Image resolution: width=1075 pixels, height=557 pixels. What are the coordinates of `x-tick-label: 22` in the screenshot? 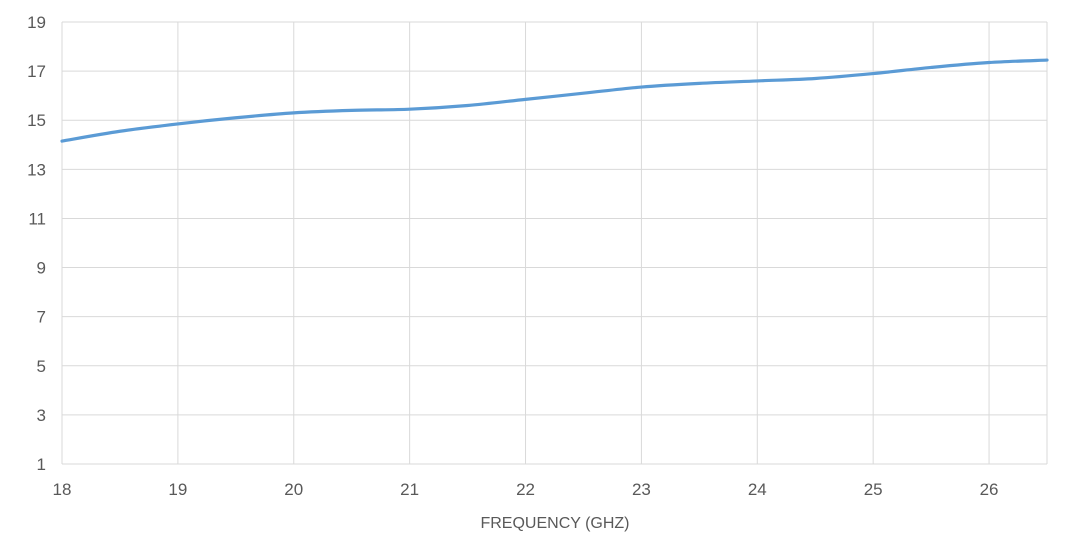 It's located at (525, 489).